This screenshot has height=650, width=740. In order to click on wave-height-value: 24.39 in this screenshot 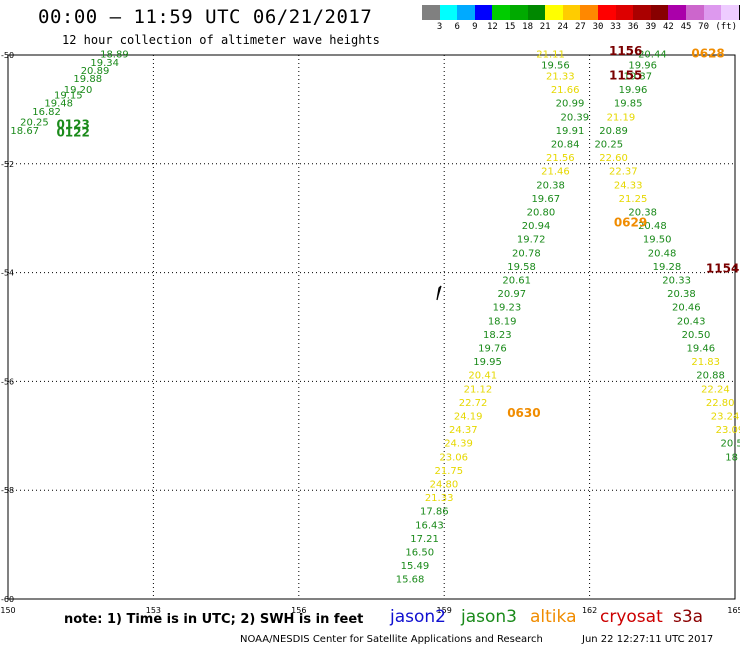, I will do `click(458, 444)`.